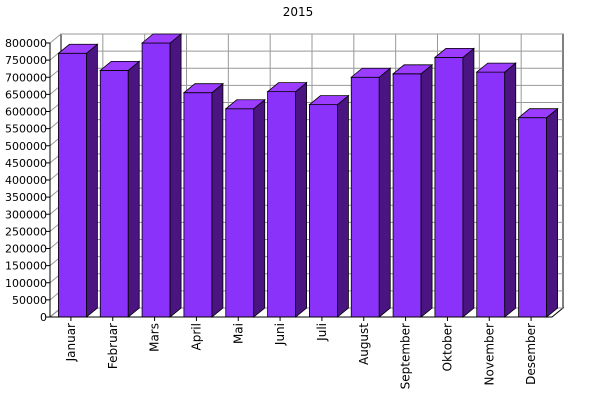 The image size is (600, 400). Describe the element at coordinates (531, 354) in the screenshot. I see `x-tick-label: Desember` at that location.